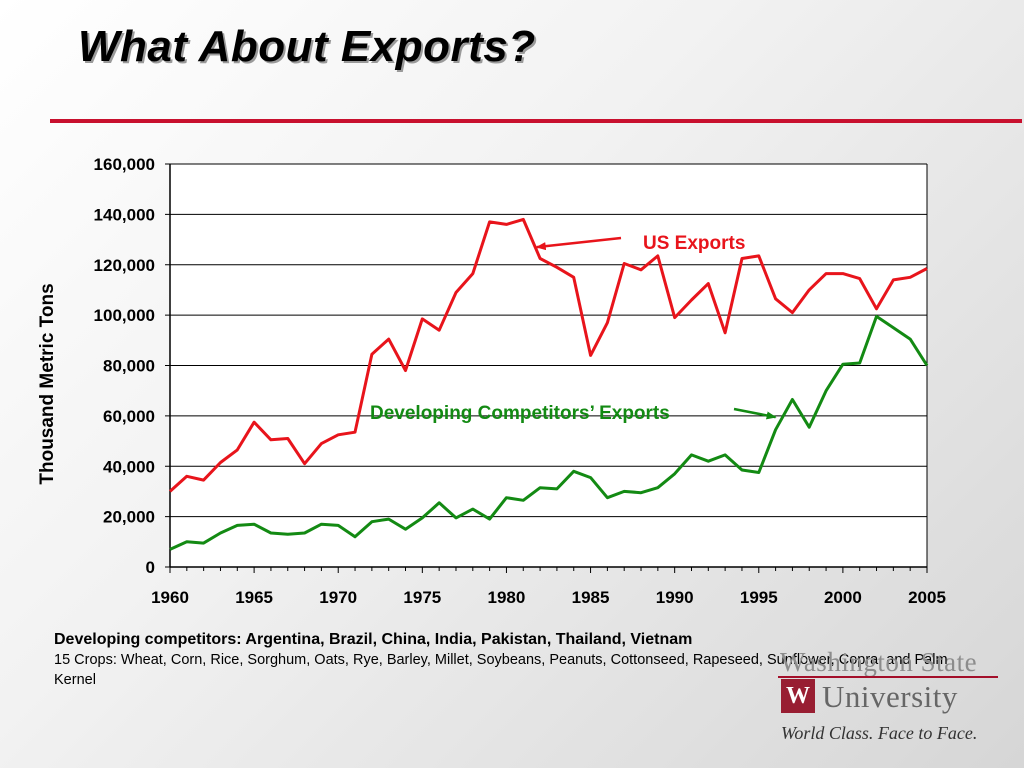  What do you see at coordinates (888, 677) in the screenshot?
I see `logo-divider` at bounding box center [888, 677].